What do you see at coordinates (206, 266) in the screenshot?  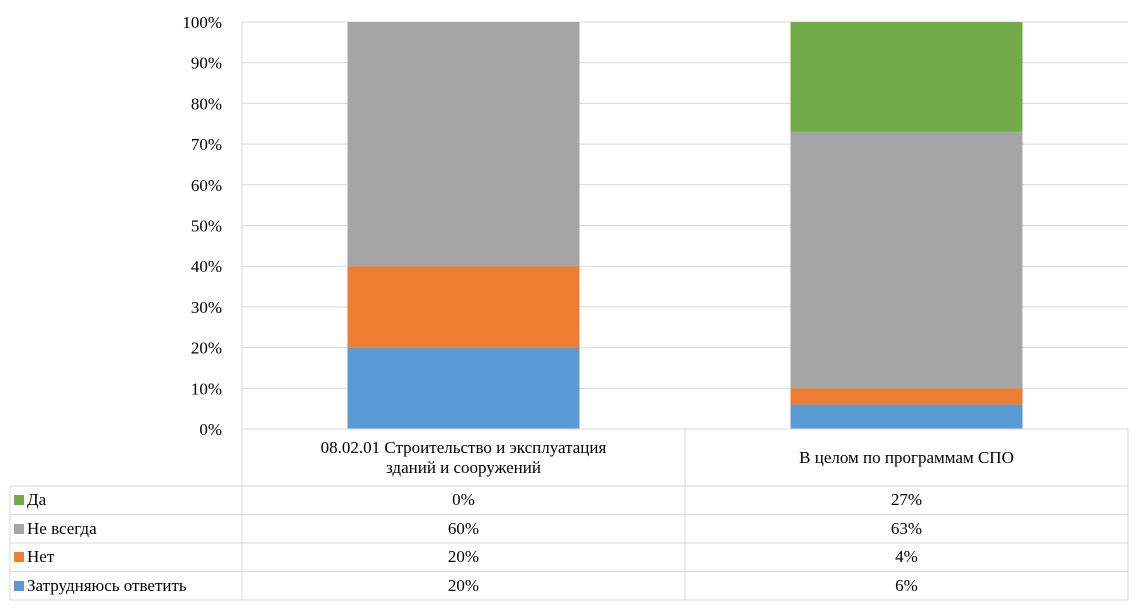 I see `y-tick-label: 40%` at bounding box center [206, 266].